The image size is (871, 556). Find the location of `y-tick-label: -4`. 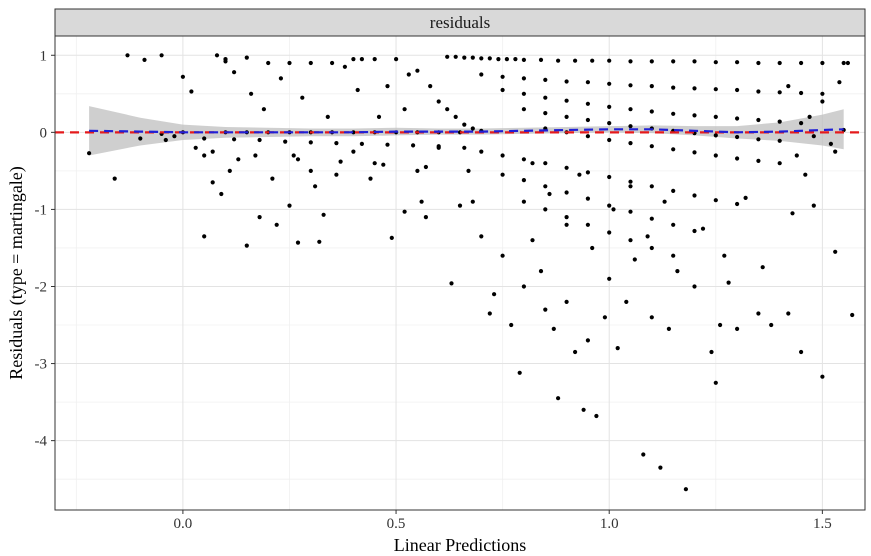

y-tick-label: -4 is located at coordinates (41, 442).